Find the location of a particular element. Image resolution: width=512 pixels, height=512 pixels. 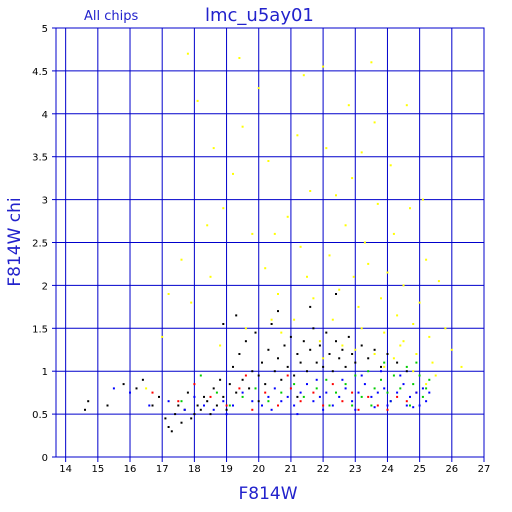

x-tick-label: 17 is located at coordinates (162, 469).